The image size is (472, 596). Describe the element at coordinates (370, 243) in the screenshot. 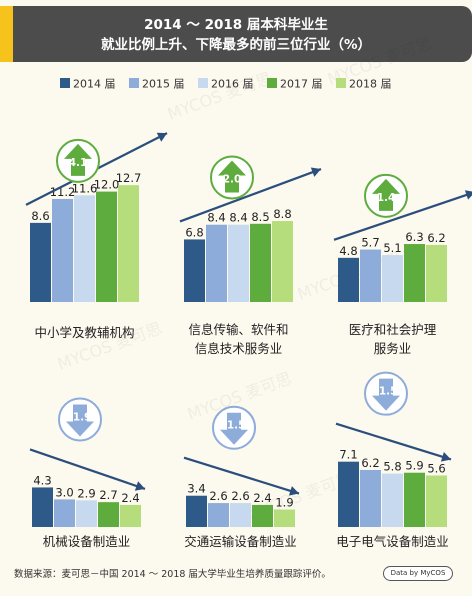

I see `data-label: 5.7` at that location.